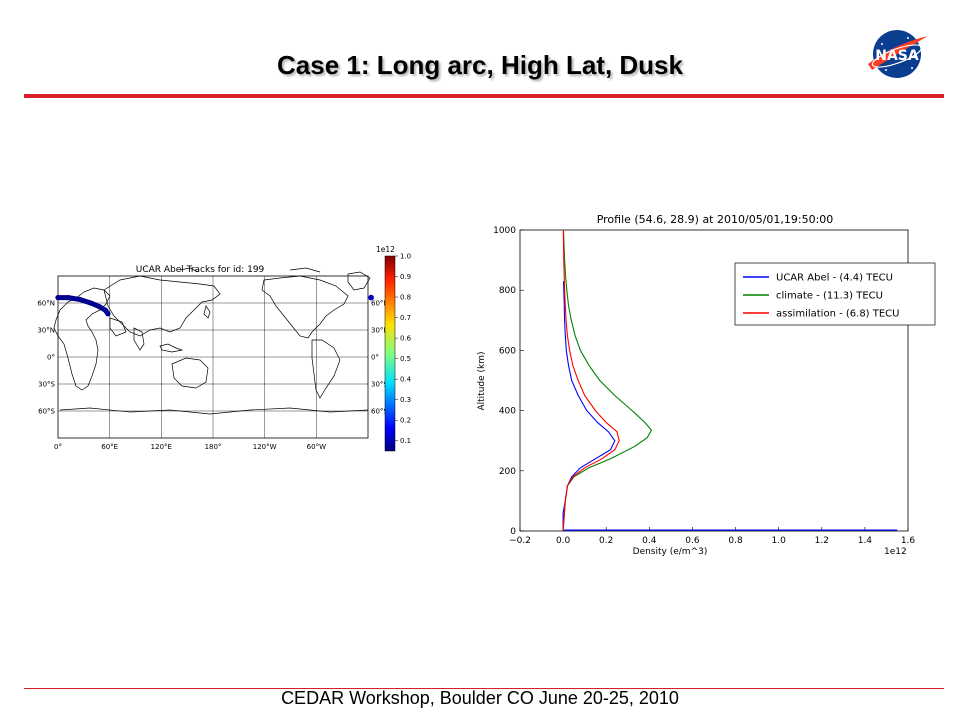  What do you see at coordinates (563, 541) in the screenshot?
I see `profile-x-tick-label: 0.0` at bounding box center [563, 541].